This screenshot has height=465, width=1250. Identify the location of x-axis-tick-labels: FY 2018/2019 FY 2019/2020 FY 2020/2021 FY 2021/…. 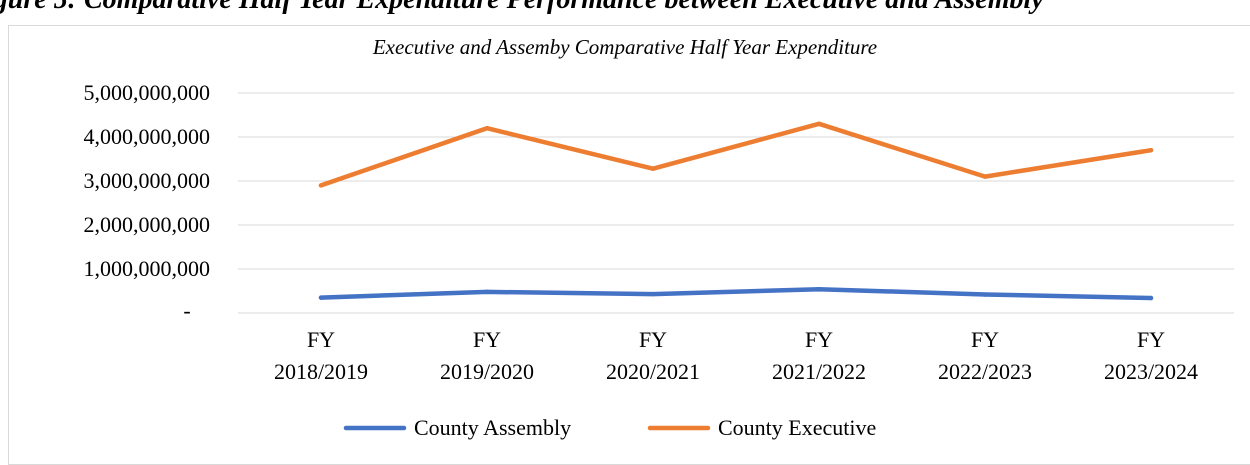
(736, 355).